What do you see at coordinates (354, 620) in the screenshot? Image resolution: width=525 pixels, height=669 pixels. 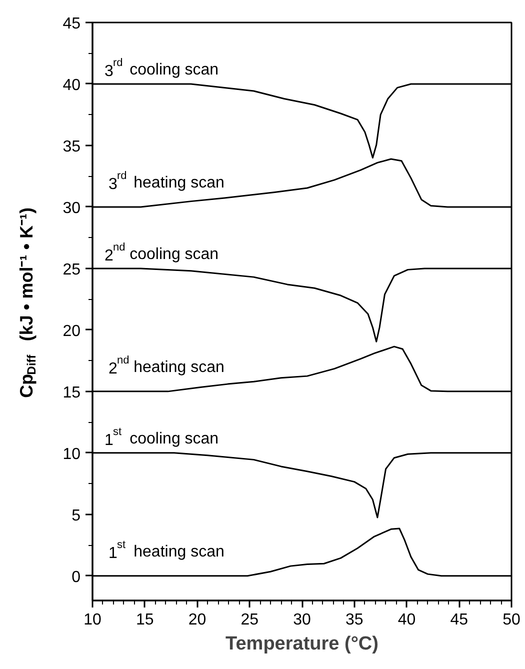 I see `x-tick-label: 35` at bounding box center [354, 620].